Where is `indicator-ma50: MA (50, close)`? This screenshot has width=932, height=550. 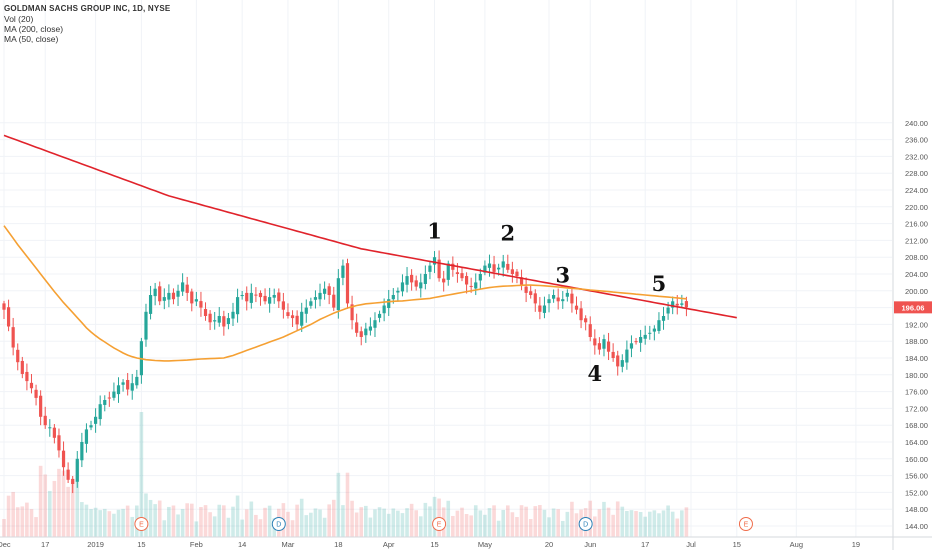
indicator-ma50: MA (50, close) is located at coordinates (31, 39).